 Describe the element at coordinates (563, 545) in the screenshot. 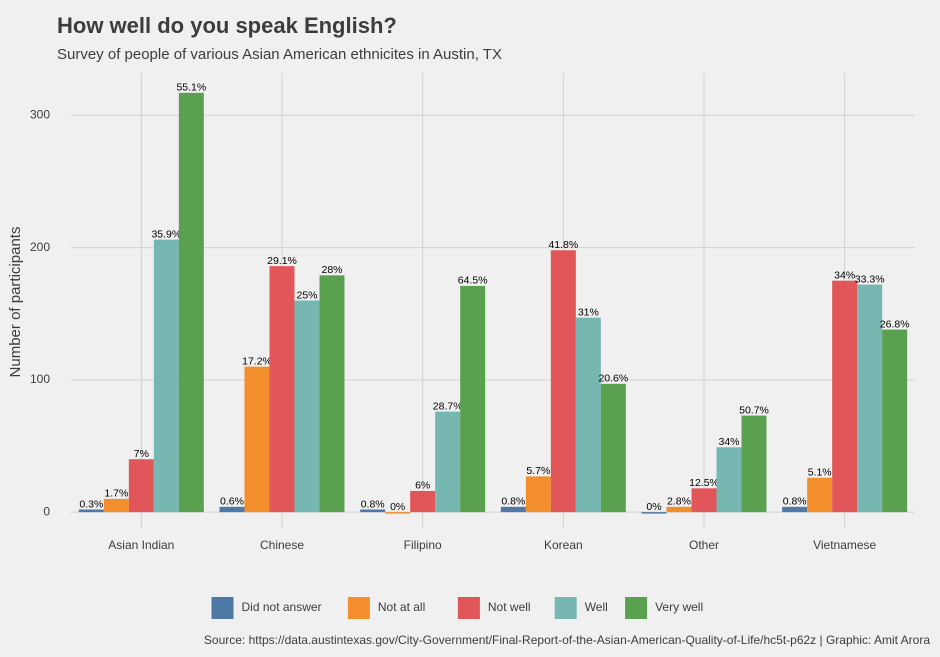

I see `x-tick-label: Korean` at that location.